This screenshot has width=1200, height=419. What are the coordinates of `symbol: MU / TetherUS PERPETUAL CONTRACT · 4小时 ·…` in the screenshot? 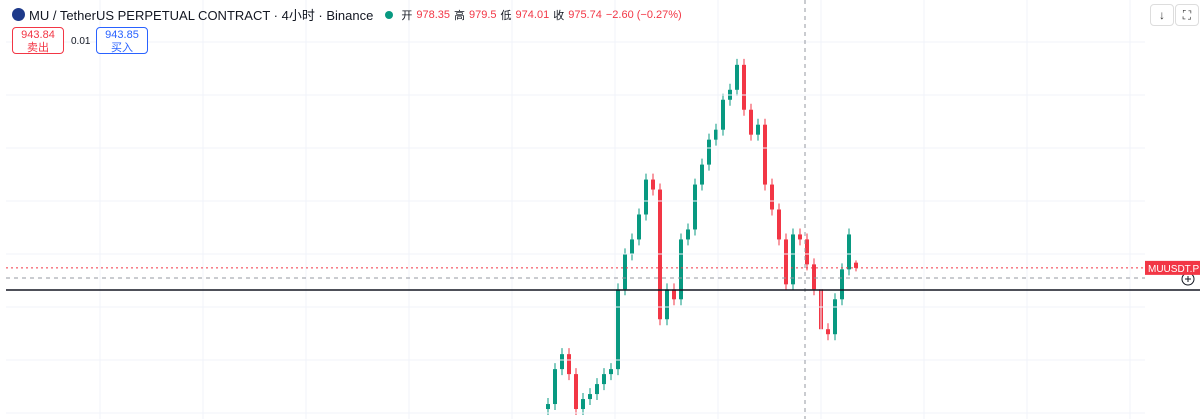 It's located at (201, 15).